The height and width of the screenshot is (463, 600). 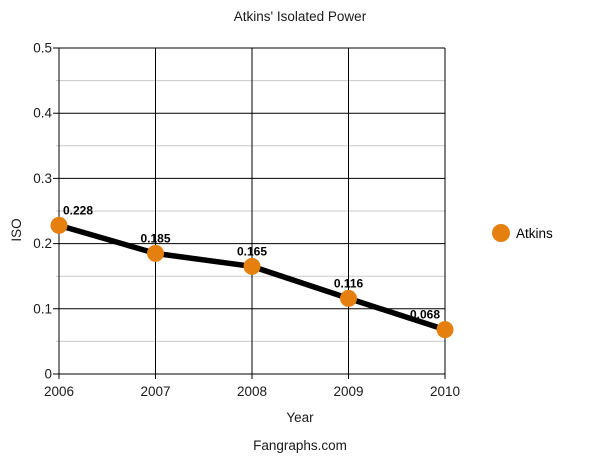 What do you see at coordinates (252, 391) in the screenshot?
I see `x-tick-label: 2008` at bounding box center [252, 391].